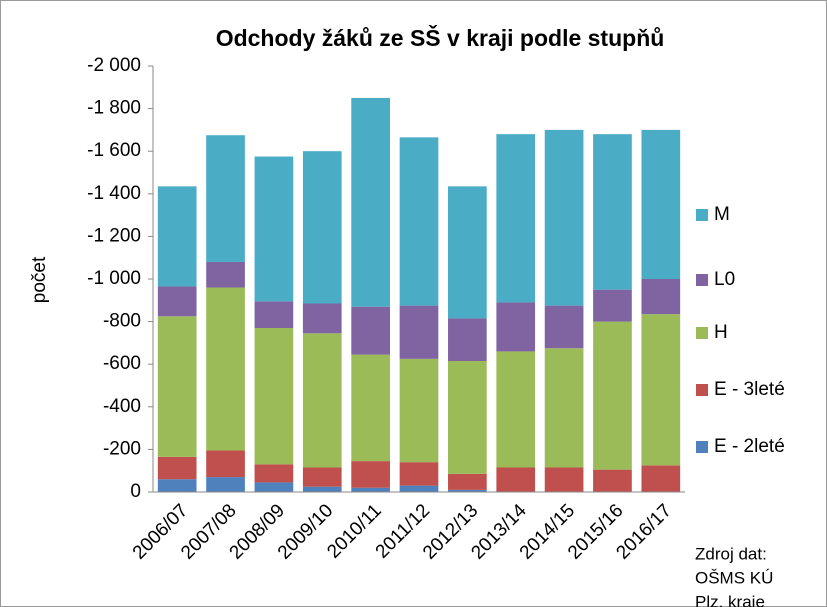 The height and width of the screenshot is (607, 827). I want to click on y-tick-label: 0, so click(135, 491).